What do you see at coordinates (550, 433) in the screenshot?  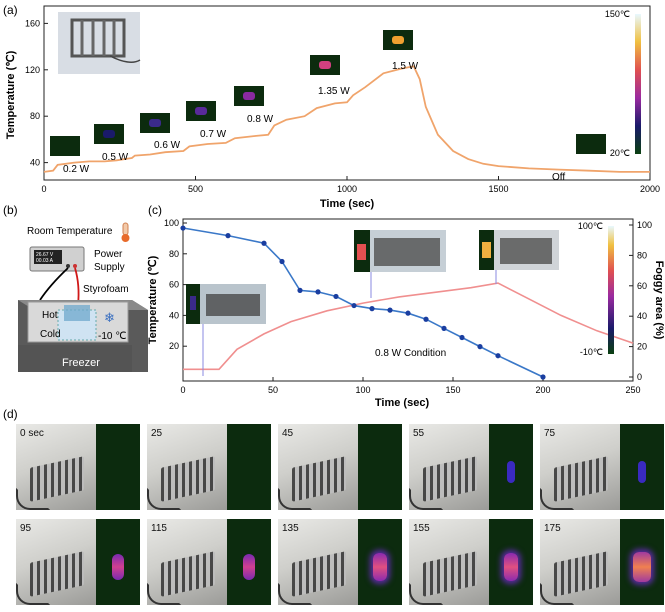 I see `frame-time-label: 75` at bounding box center [550, 433].